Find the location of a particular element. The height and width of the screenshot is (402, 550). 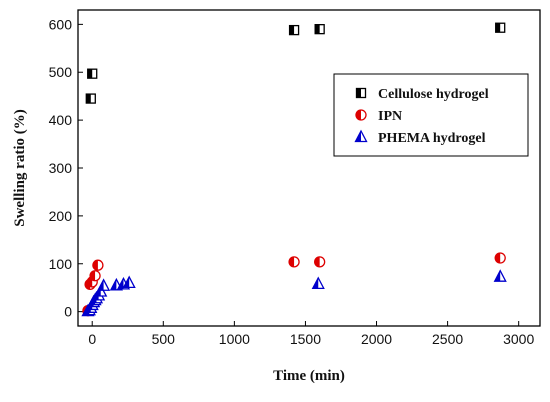

x-tick-label: 500 is located at coordinates (164, 339).